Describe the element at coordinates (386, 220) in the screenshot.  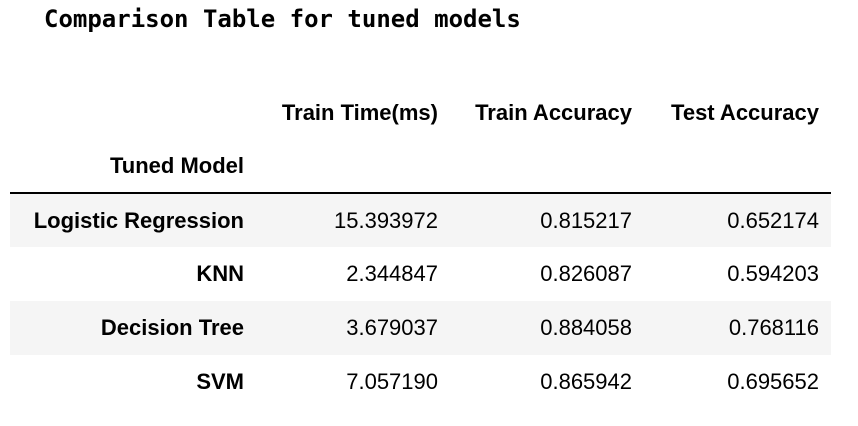
I see `cell-train-time: 15.393972` at that location.